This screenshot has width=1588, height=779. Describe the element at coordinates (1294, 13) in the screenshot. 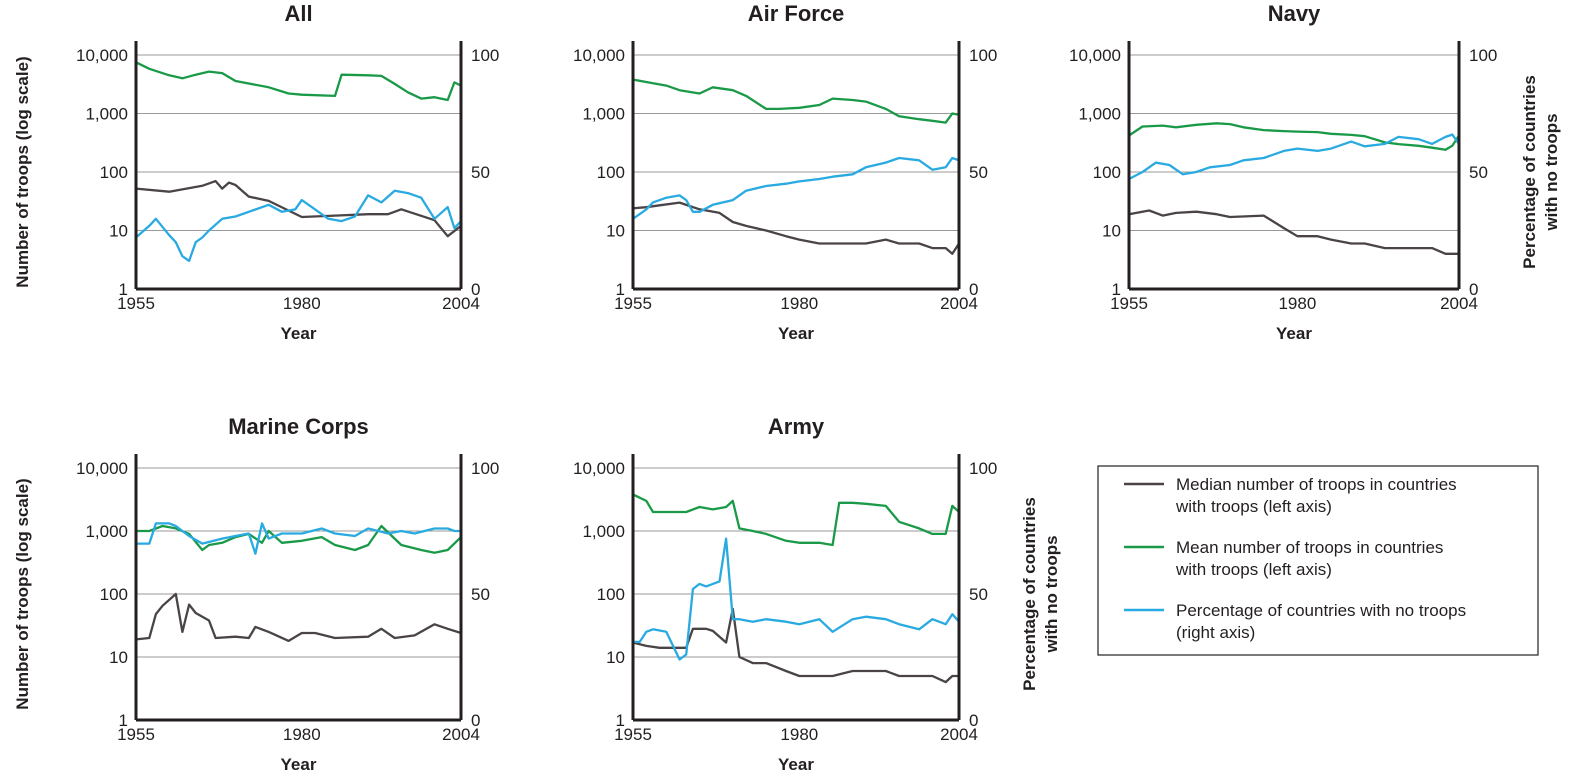

I see `panel-title: Navy` at that location.